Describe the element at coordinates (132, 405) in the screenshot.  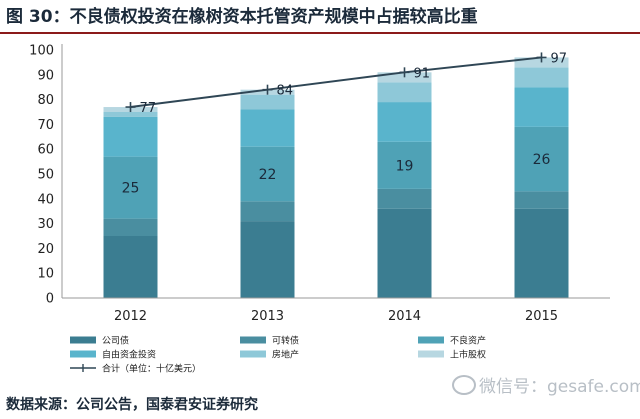
I see `data-source: 数据来源：公司公告，国泰君安证券研究` at that location.